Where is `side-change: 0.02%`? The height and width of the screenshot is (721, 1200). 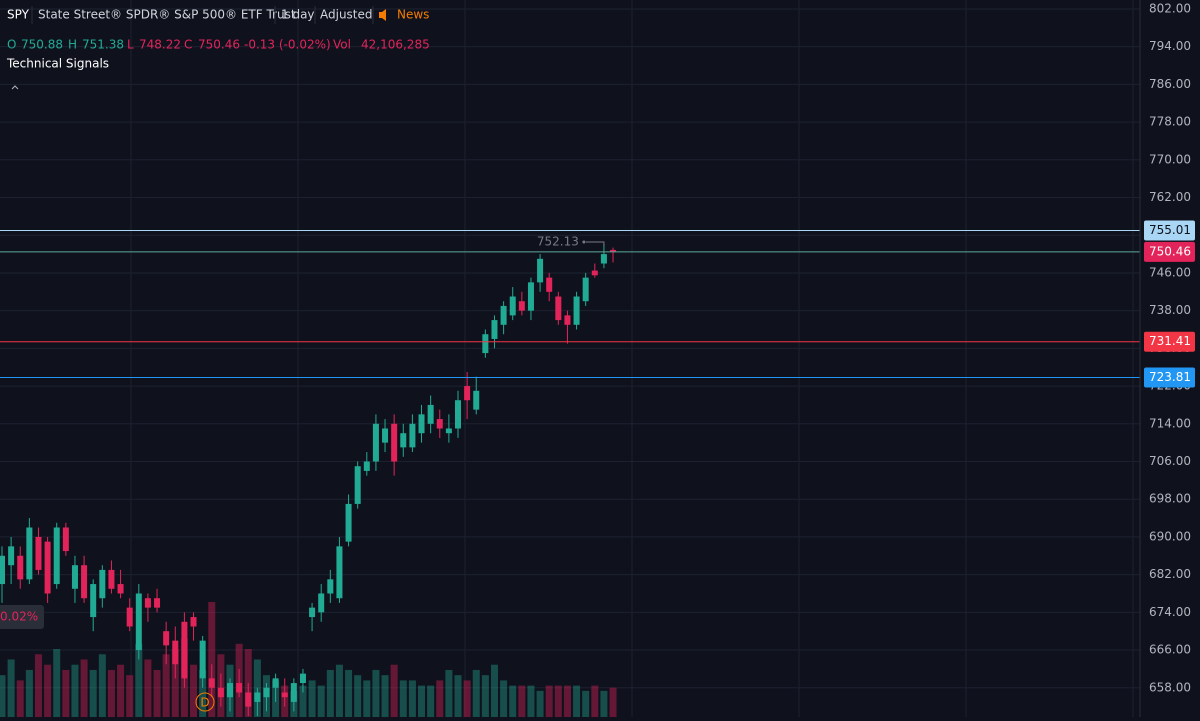 side-change: 0.02% is located at coordinates (19, 617).